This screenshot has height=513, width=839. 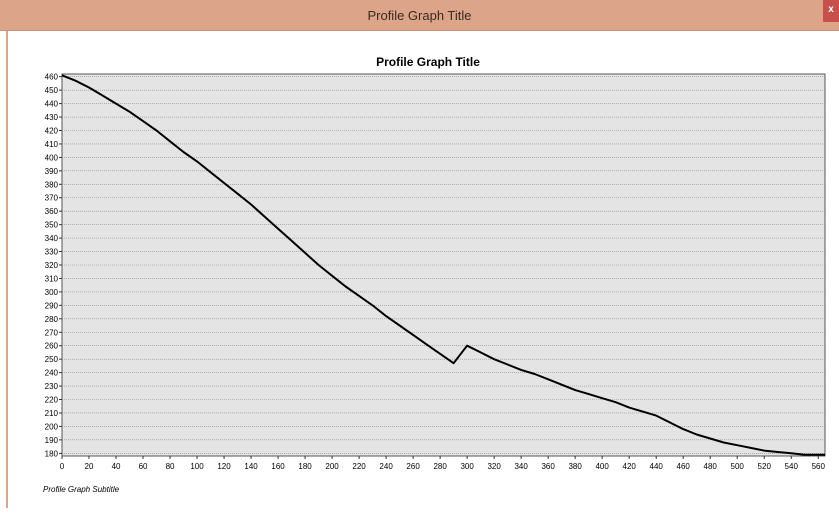 I want to click on x-tick-label: 500, so click(x=738, y=466).